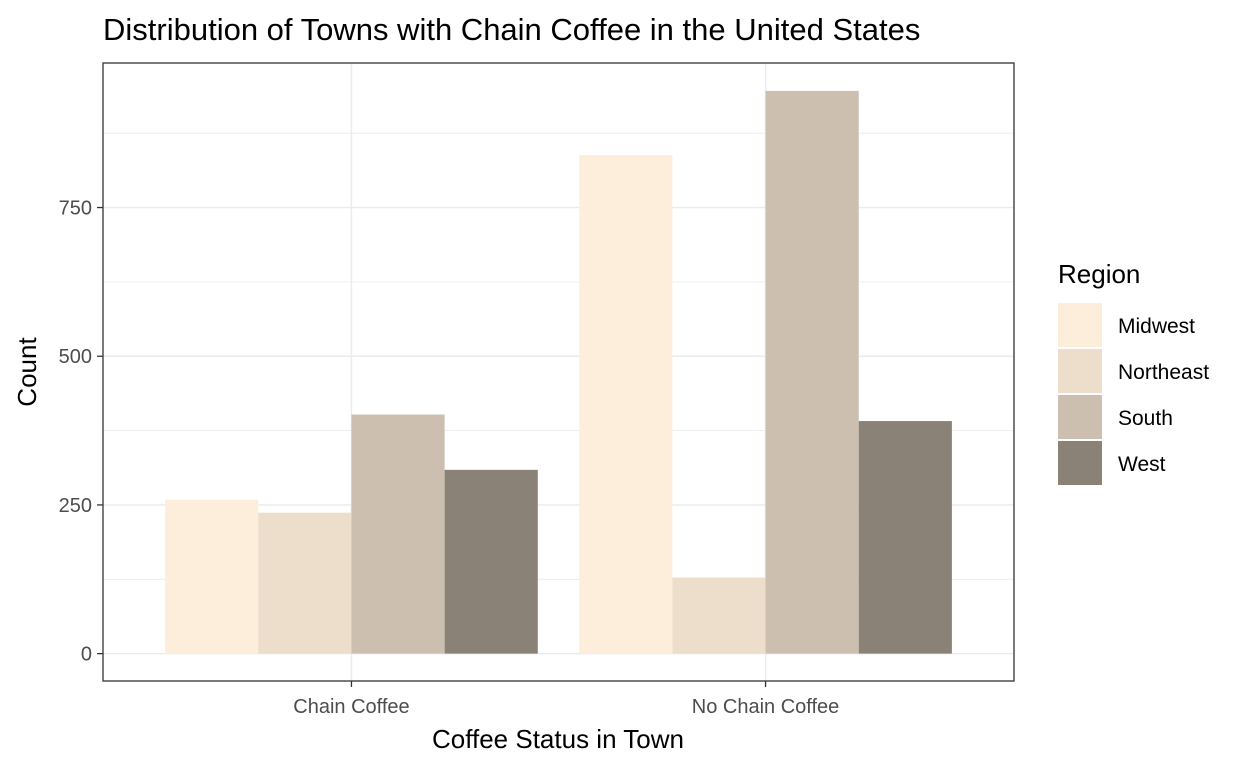  What do you see at coordinates (351, 707) in the screenshot?
I see `x-tick-label: Chain Coffee` at bounding box center [351, 707].